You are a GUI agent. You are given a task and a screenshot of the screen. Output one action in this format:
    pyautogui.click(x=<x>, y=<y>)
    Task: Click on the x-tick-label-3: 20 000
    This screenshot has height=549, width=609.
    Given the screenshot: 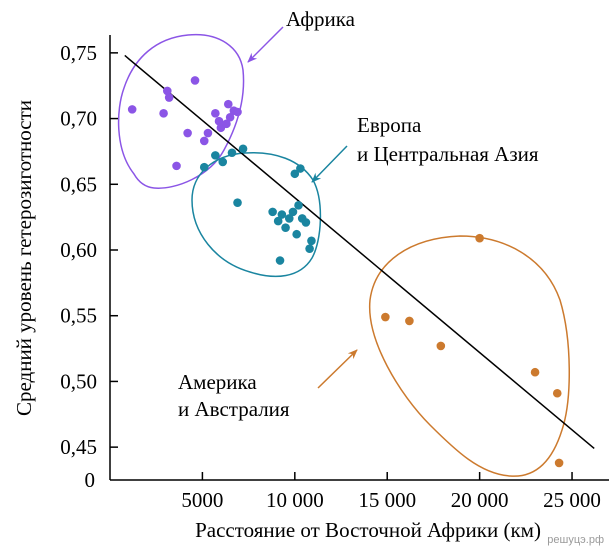 What is the action you would take?
    pyautogui.click(x=480, y=500)
    